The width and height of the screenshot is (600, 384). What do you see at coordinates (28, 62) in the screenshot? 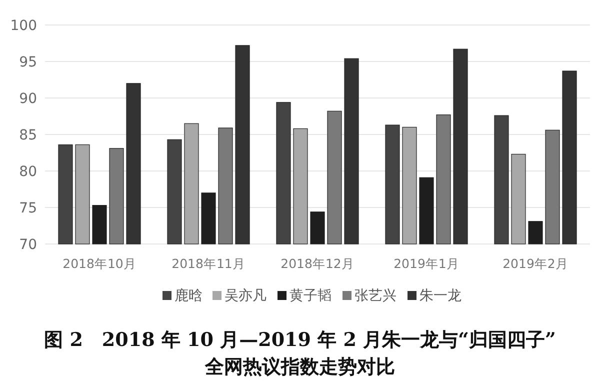
I see `y-tick-label: 95` at bounding box center [28, 62].